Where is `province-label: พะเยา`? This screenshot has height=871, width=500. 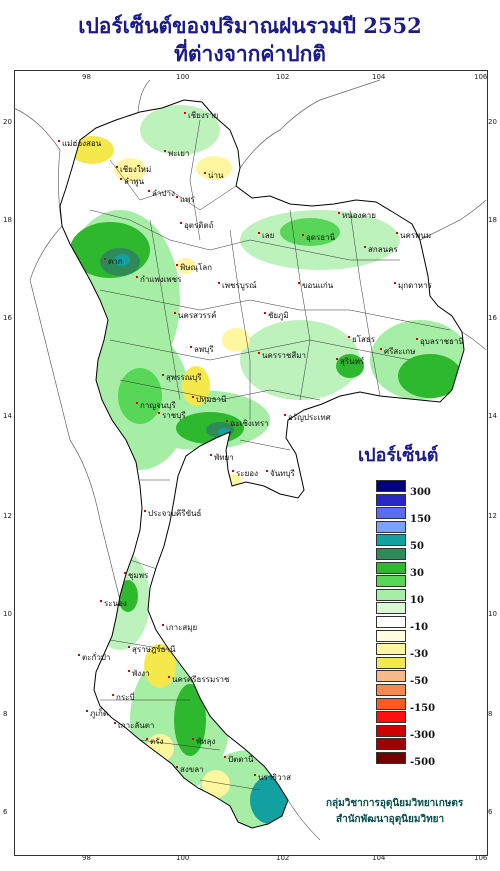 province-label: พะเยา is located at coordinates (178, 153).